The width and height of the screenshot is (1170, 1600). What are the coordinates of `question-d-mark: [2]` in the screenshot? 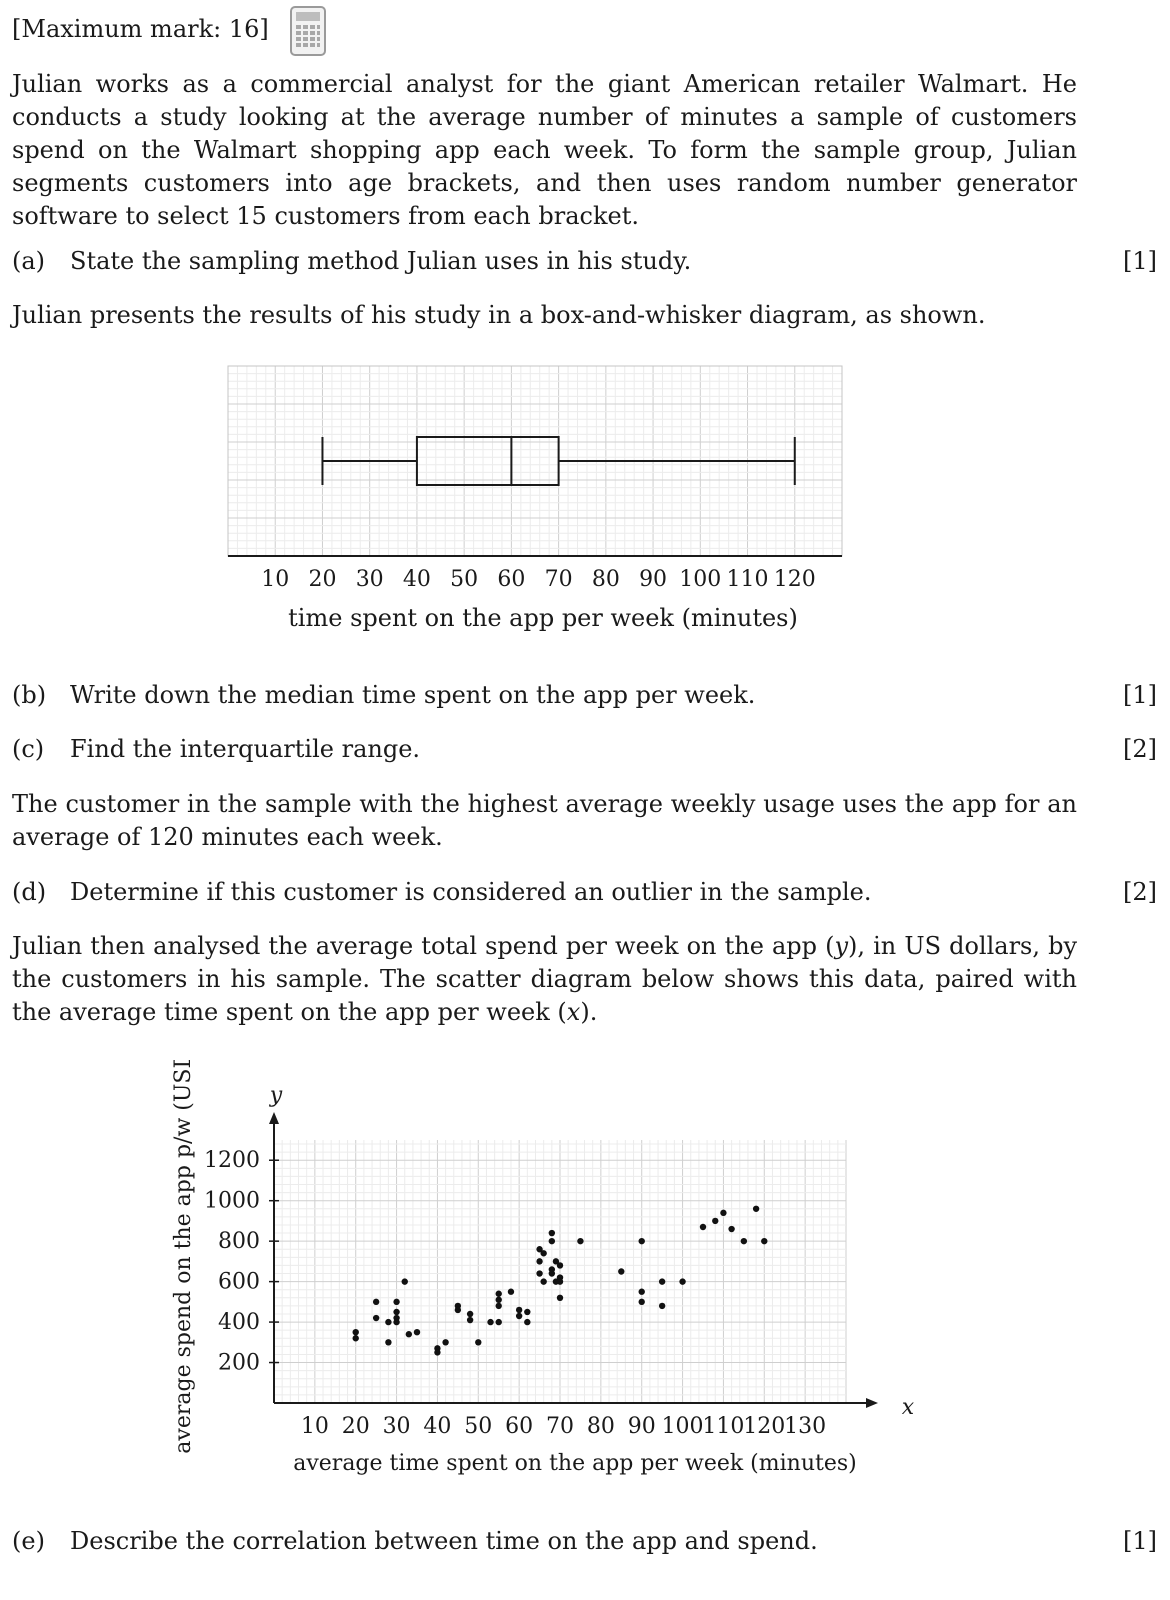 It's located at (1140, 892).